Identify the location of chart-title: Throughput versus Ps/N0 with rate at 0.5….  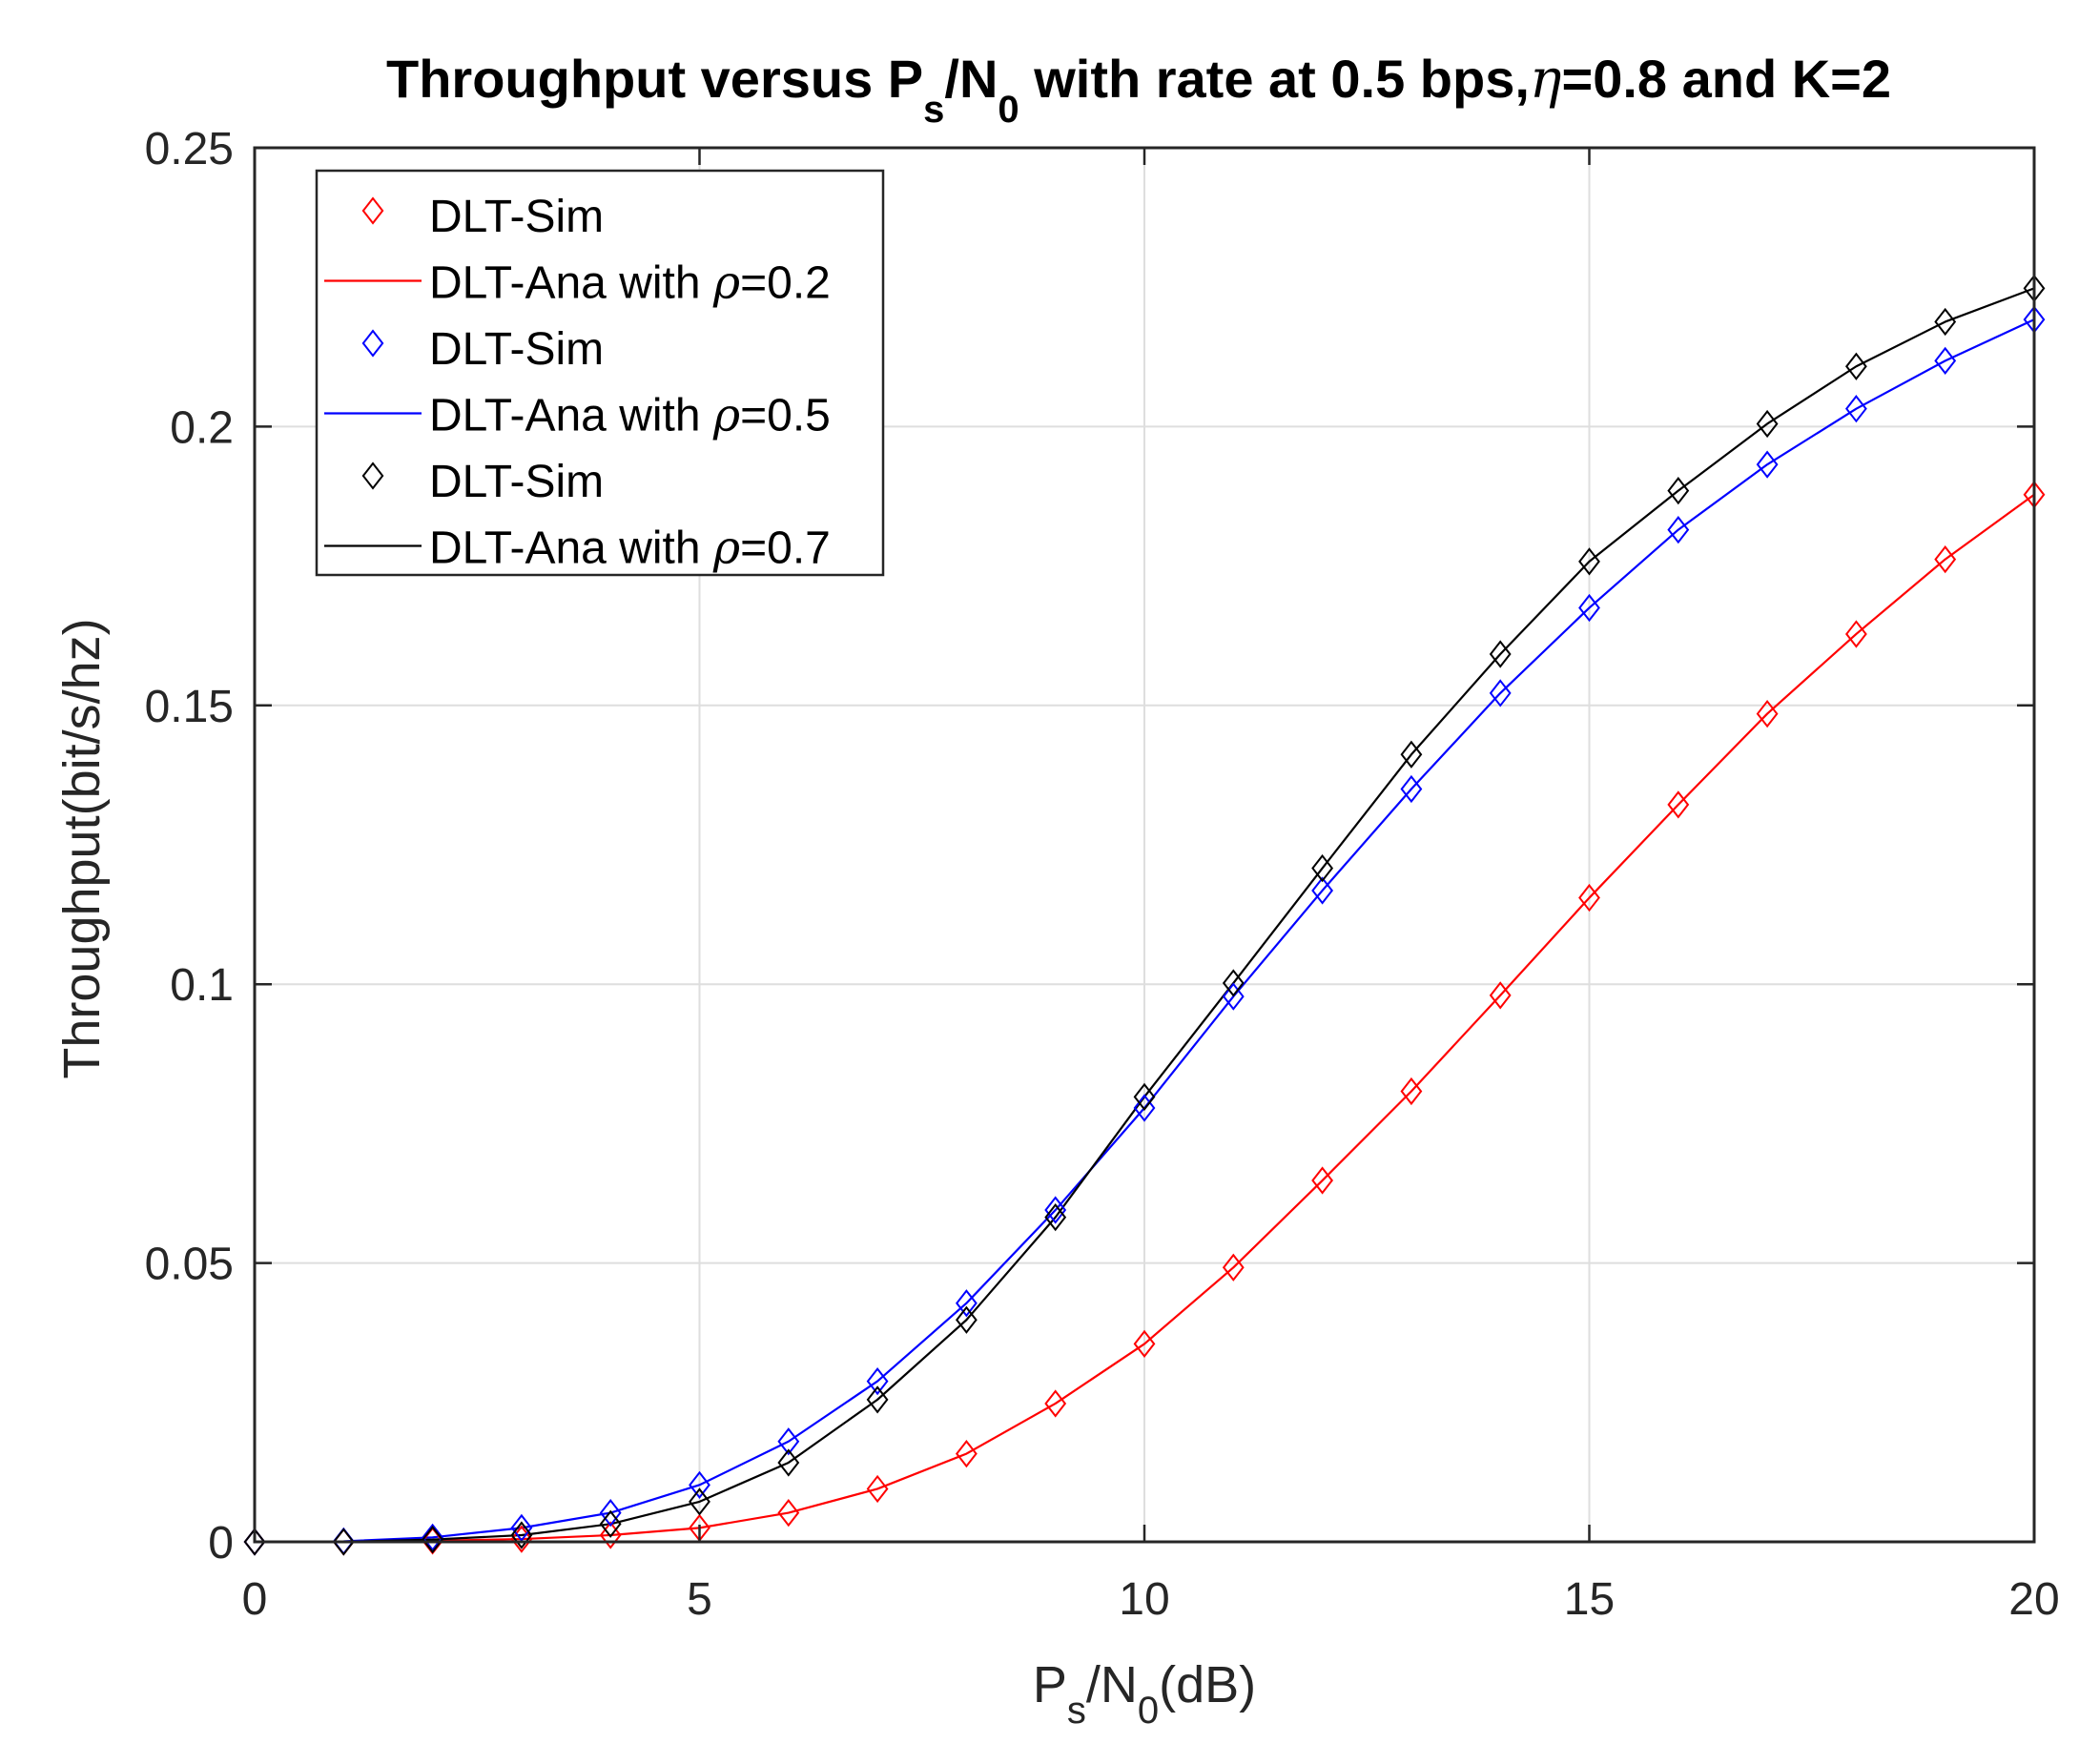
(1138, 90).